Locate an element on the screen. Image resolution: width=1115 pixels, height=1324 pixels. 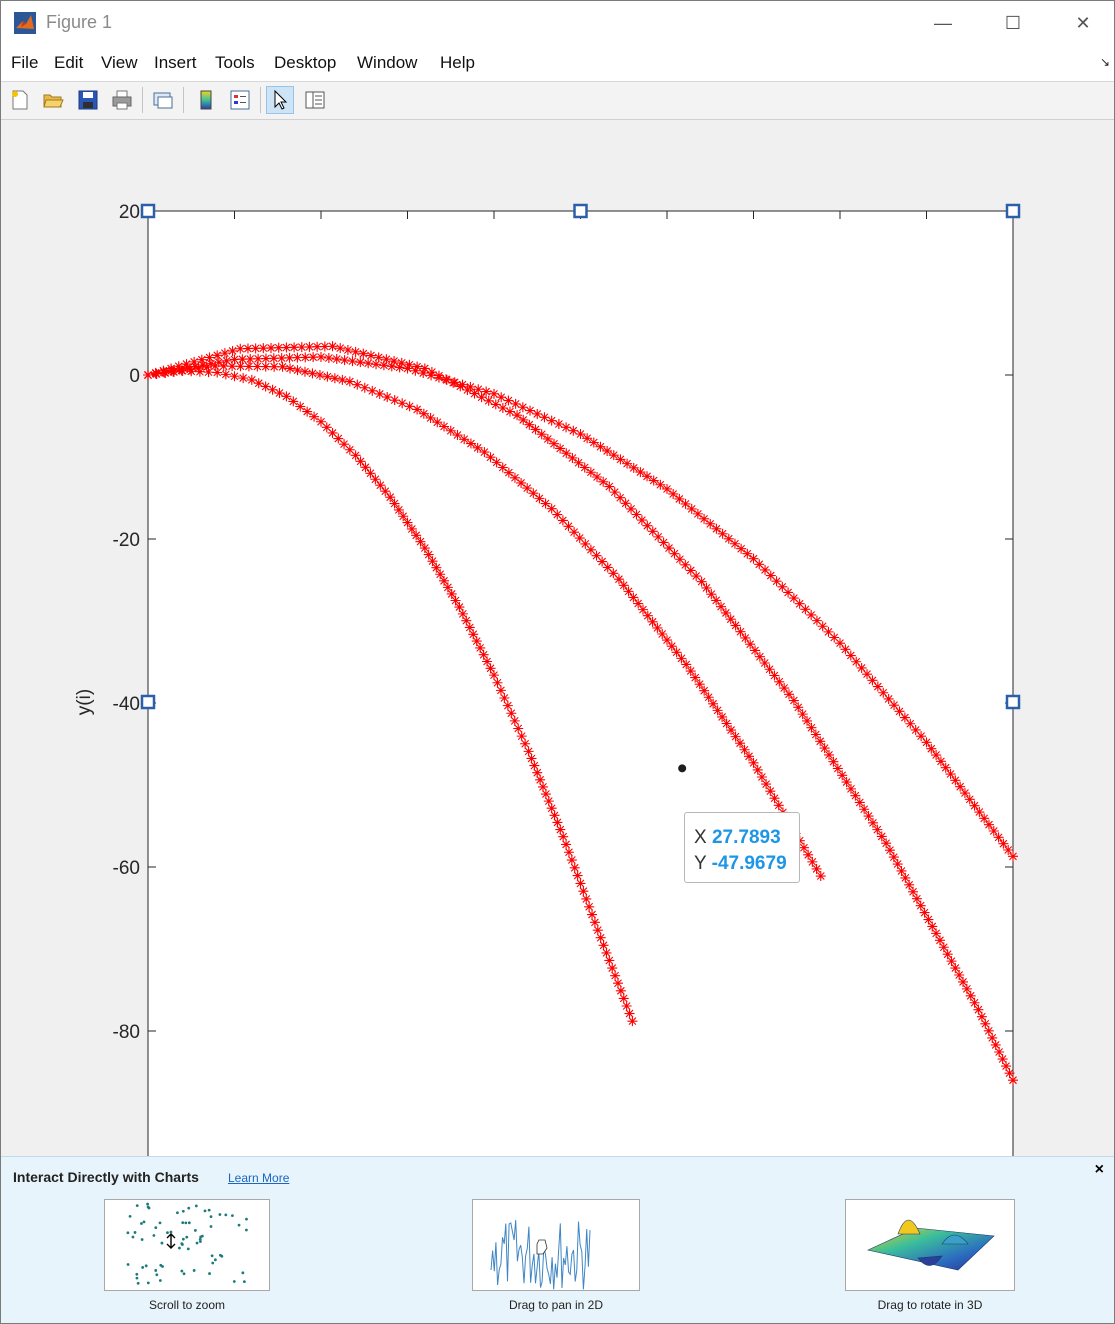
menu-tools: Tools is located at coordinates (235, 62).